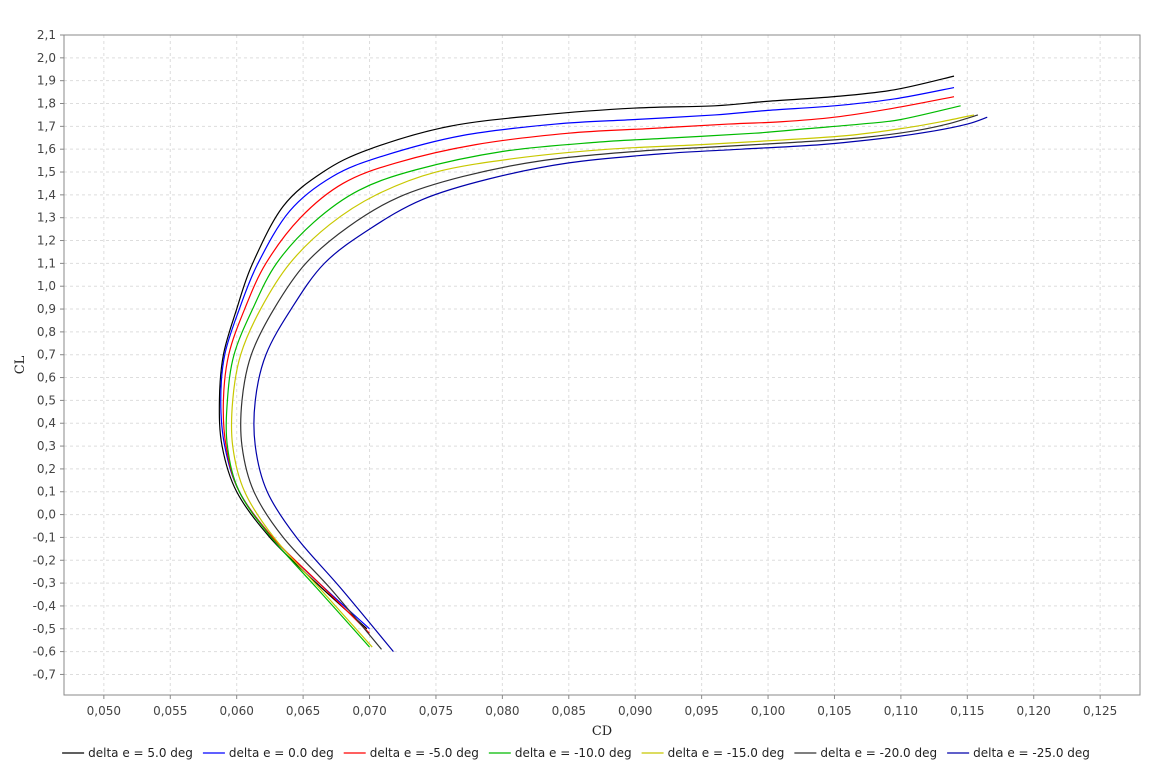 Image resolution: width=1152 pixels, height=772 pixels. I want to click on legend-item: delta e = -10.0 deg, so click(560, 753).